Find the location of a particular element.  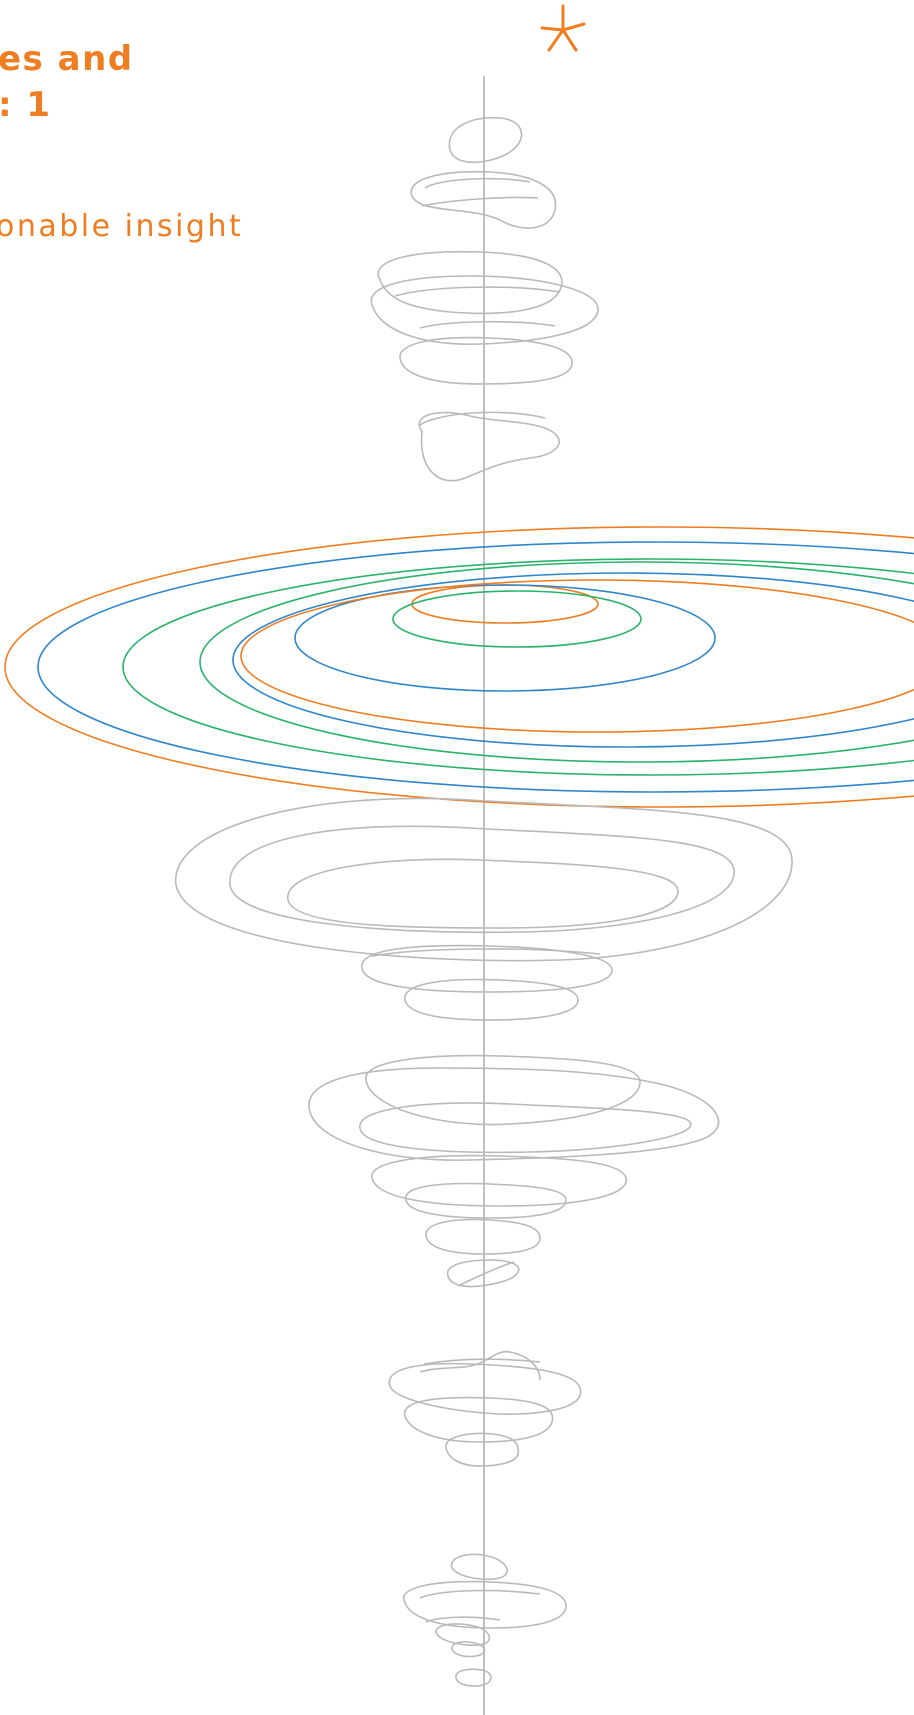

title-line-2: : 1 is located at coordinates (26, 105).